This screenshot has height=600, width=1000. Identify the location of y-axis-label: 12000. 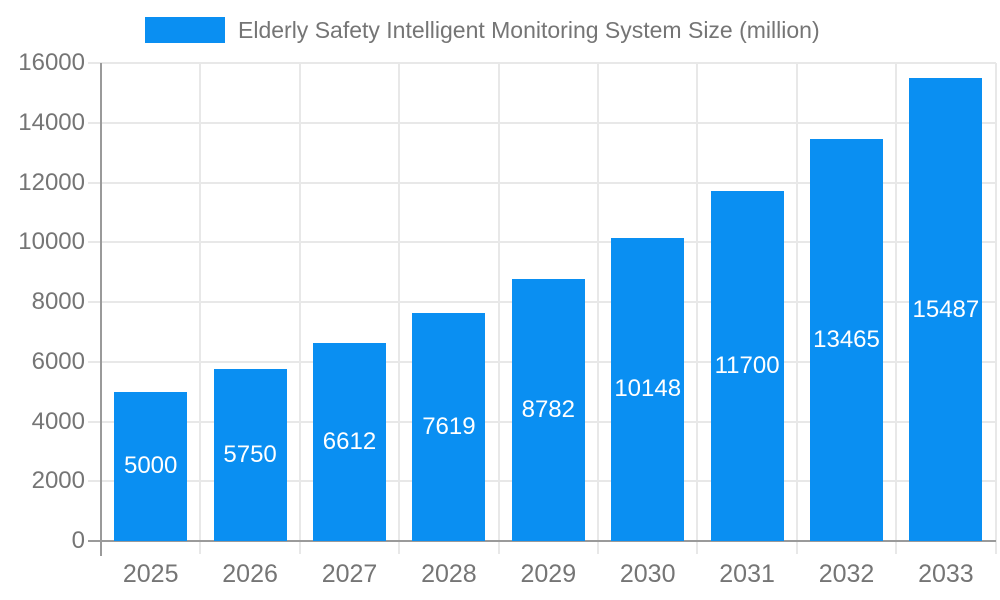
(51, 182).